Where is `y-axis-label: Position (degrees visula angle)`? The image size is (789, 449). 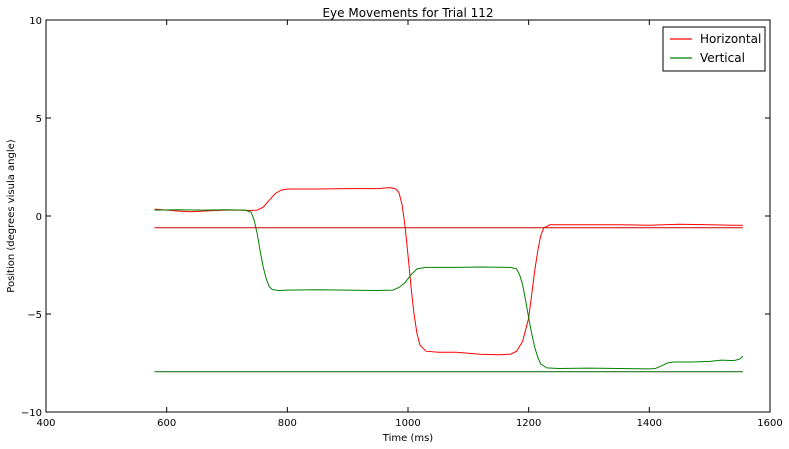
y-axis-label: Position (degrees visula angle) is located at coordinates (11, 216).